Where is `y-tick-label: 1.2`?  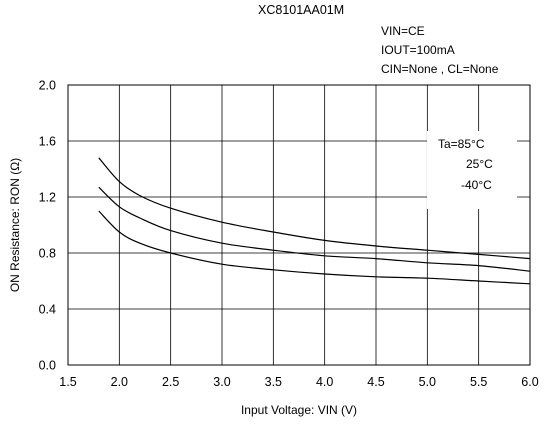
y-tick-label: 1.2 is located at coordinates (47, 198).